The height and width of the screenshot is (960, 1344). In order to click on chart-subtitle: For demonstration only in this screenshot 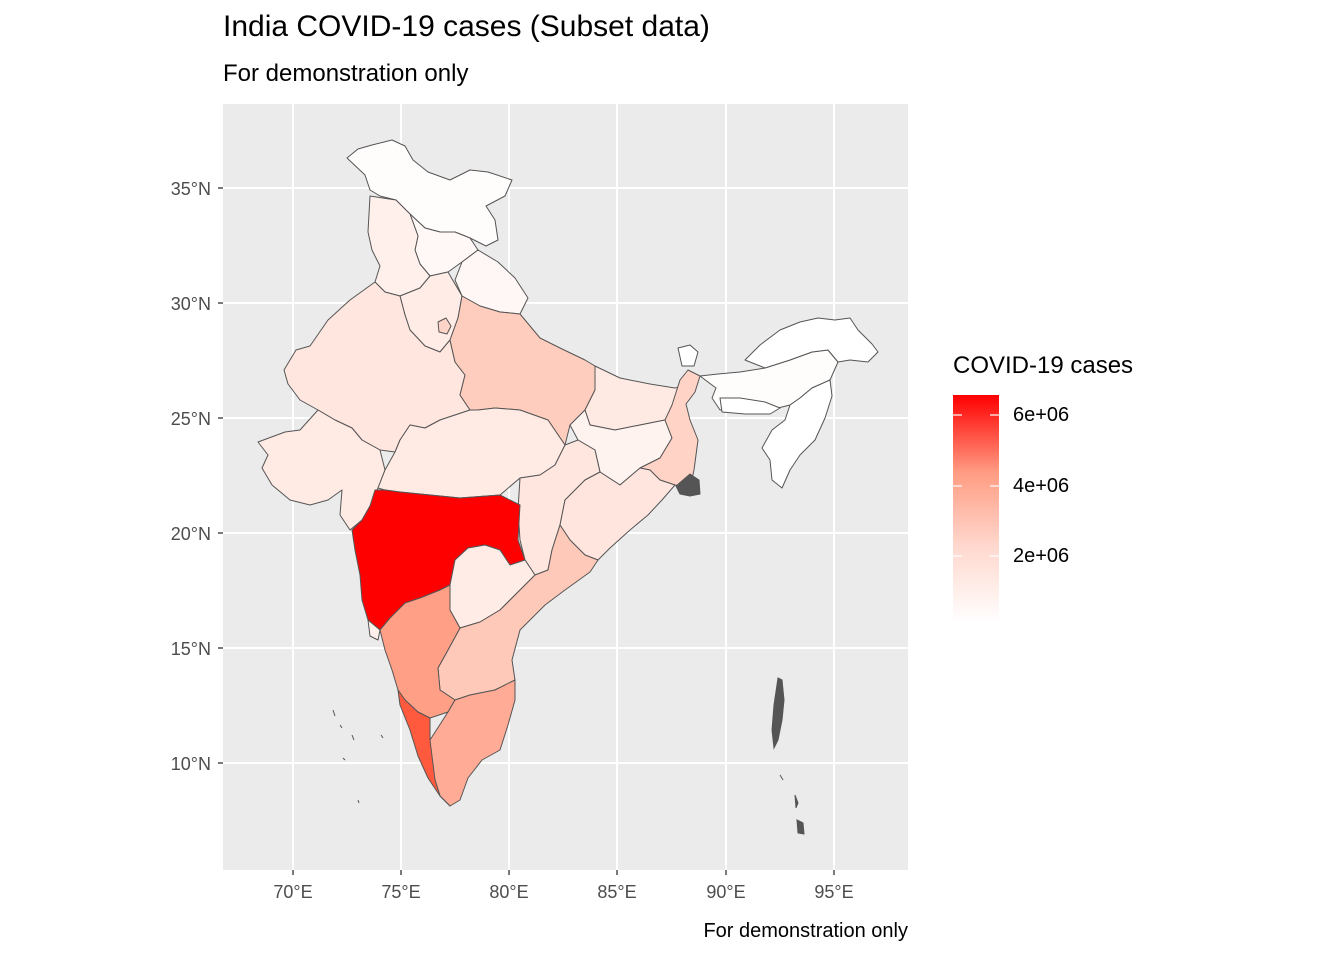, I will do `click(346, 73)`.